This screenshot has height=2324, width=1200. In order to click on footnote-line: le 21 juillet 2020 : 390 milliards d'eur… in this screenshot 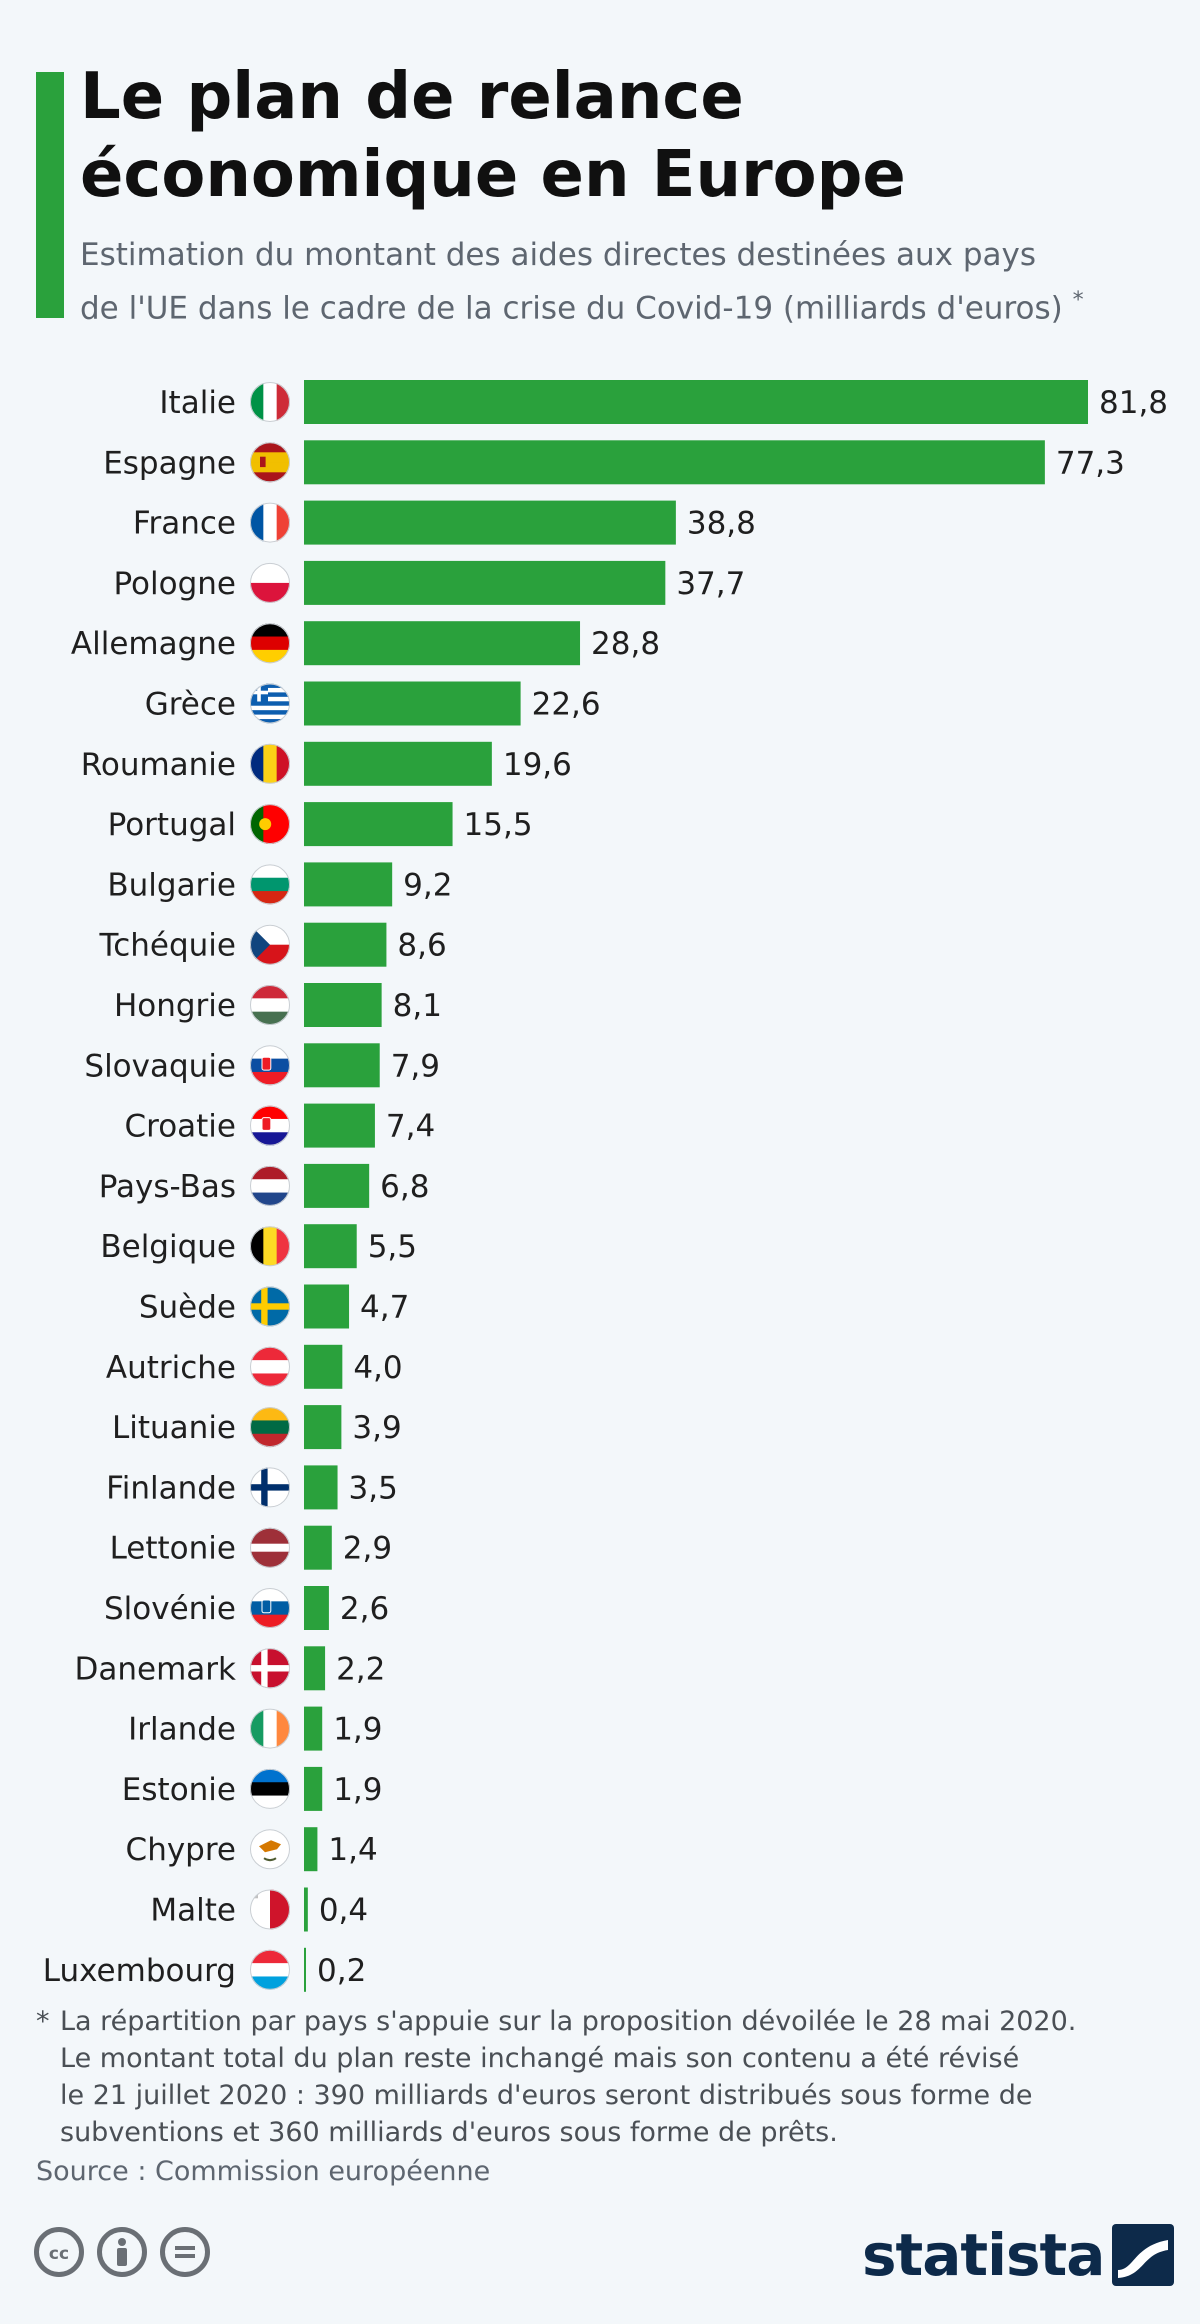, I will do `click(546, 2095)`.